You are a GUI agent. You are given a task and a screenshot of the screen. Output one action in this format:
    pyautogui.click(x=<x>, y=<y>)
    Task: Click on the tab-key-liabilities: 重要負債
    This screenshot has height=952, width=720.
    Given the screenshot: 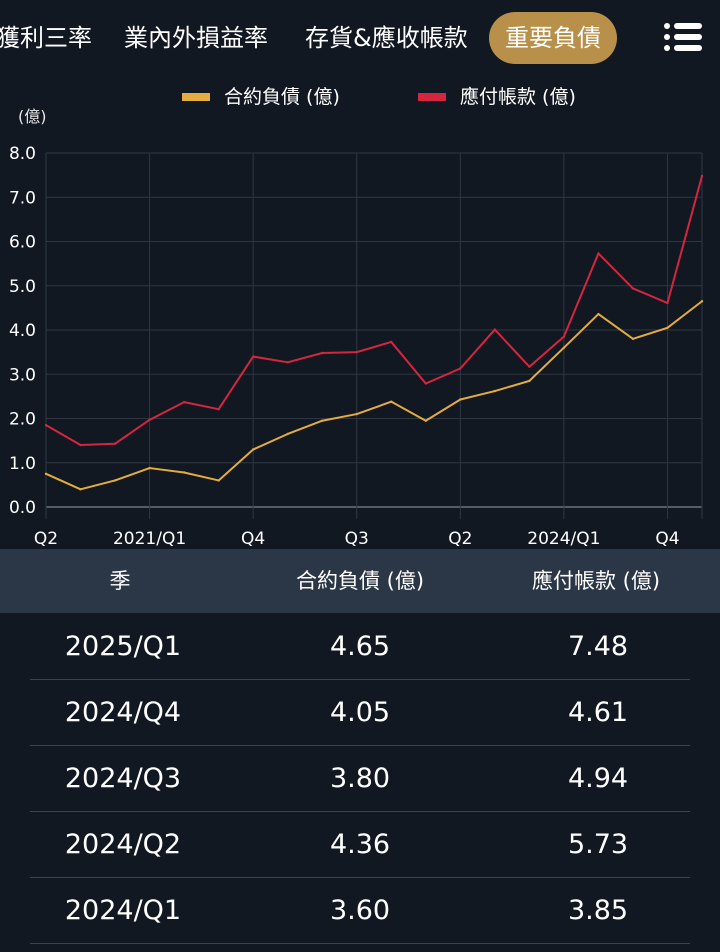 What is the action you would take?
    pyautogui.click(x=553, y=38)
    